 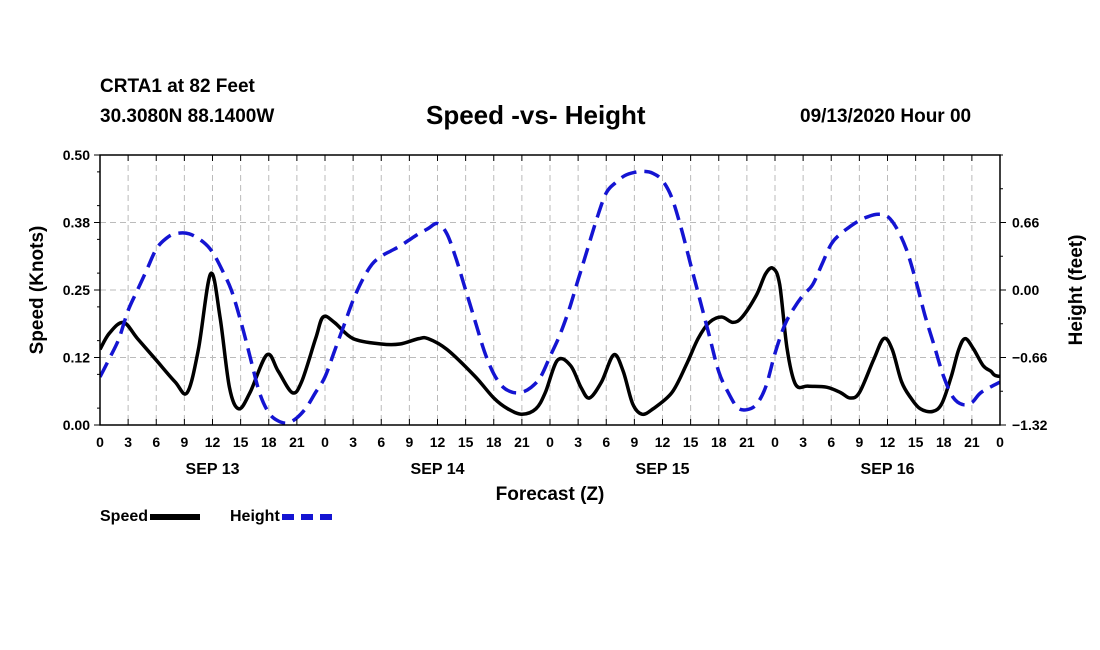 What do you see at coordinates (255, 516) in the screenshot?
I see `legend-height-label: Height` at bounding box center [255, 516].